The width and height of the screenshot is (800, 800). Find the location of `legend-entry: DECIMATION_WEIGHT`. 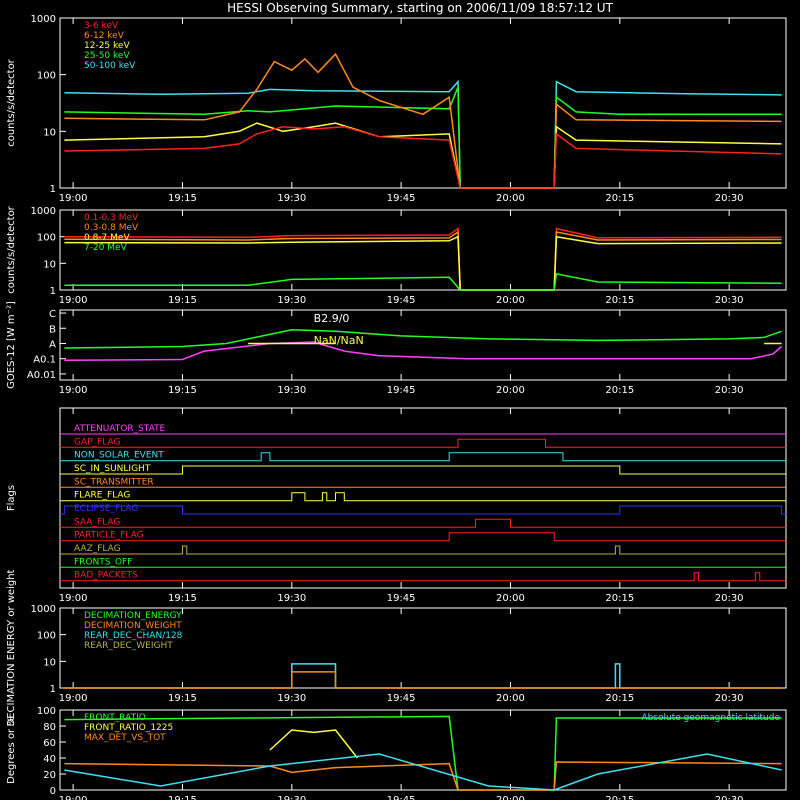

legend-entry: DECIMATION_WEIGHT is located at coordinates (133, 626).